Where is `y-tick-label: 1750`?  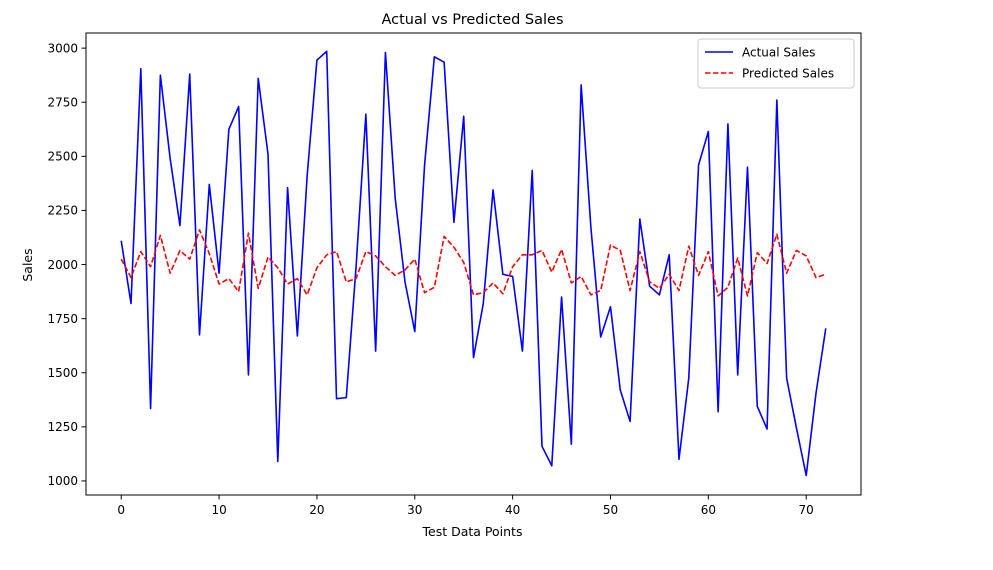 y-tick-label: 1750 is located at coordinates (62, 319).